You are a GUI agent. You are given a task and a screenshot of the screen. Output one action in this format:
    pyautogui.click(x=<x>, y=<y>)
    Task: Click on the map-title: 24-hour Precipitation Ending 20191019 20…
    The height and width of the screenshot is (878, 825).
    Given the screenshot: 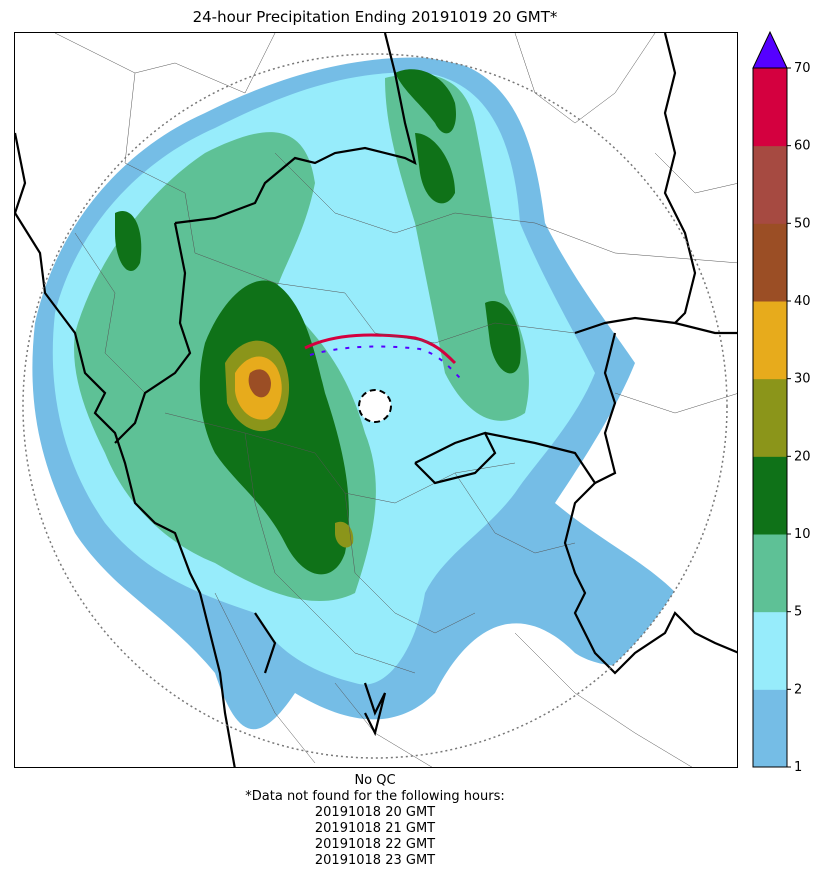 What is the action you would take?
    pyautogui.click(x=375, y=17)
    